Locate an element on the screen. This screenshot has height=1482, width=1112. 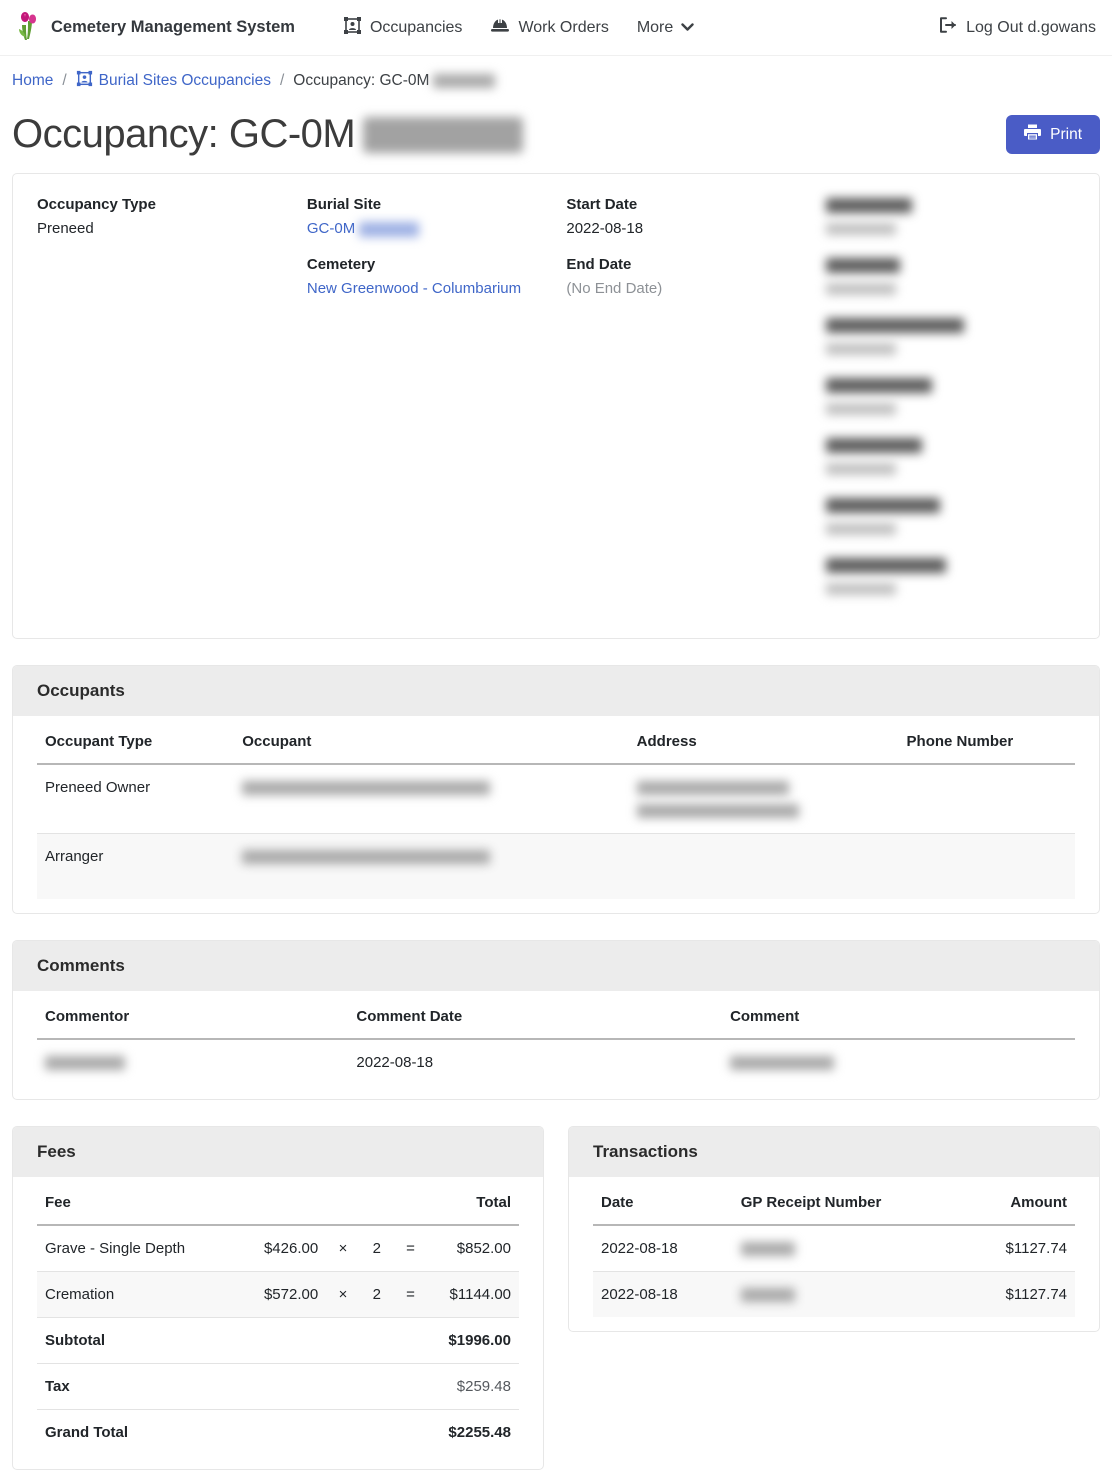
subtotal-row: Subtotal $1996.00 is located at coordinates (278, 1340).